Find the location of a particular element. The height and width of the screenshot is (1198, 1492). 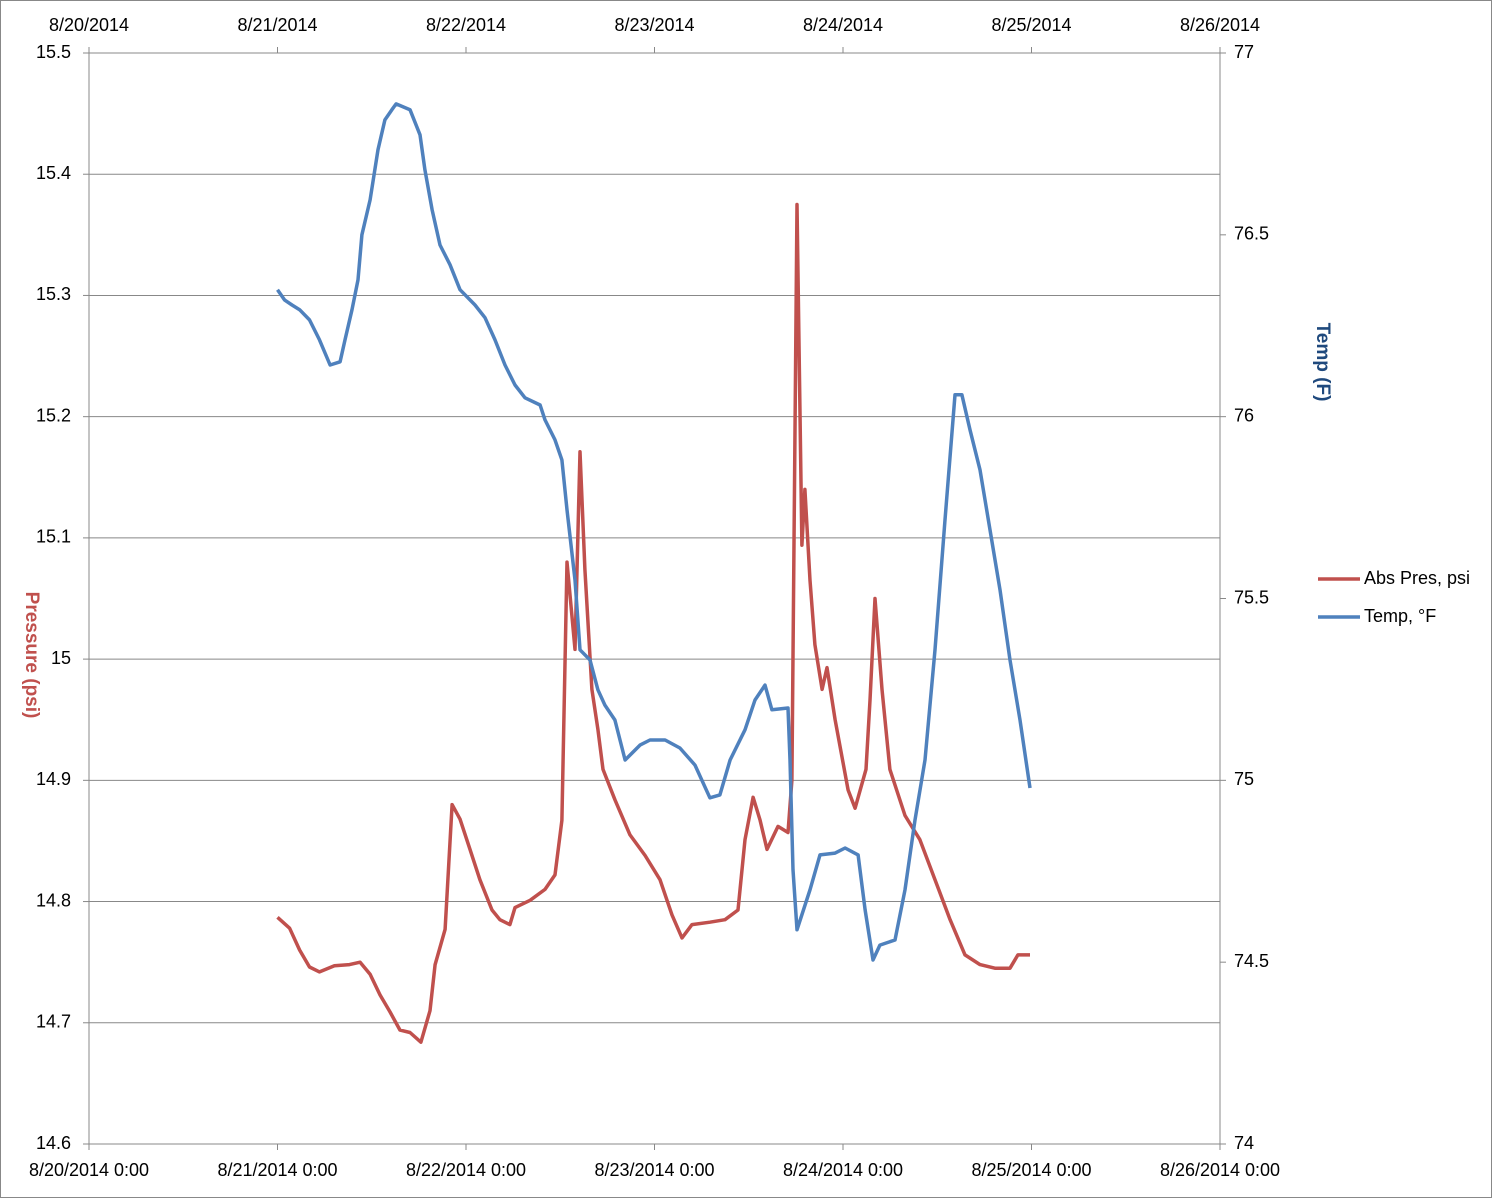

x2-tick-label: 8/20/2014 is located at coordinates (89, 25).